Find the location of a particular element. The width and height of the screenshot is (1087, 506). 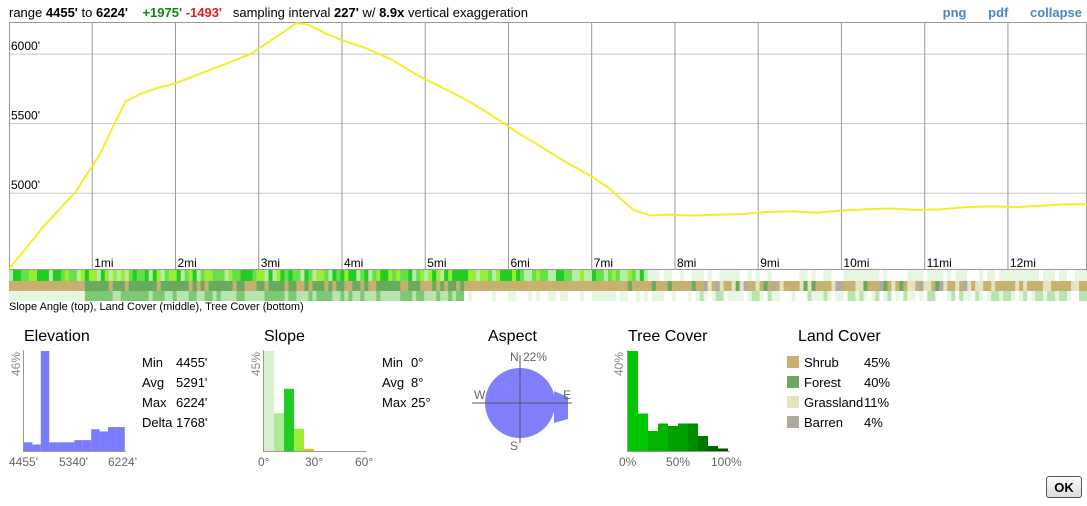

ok-button: OK is located at coordinates (1064, 487).